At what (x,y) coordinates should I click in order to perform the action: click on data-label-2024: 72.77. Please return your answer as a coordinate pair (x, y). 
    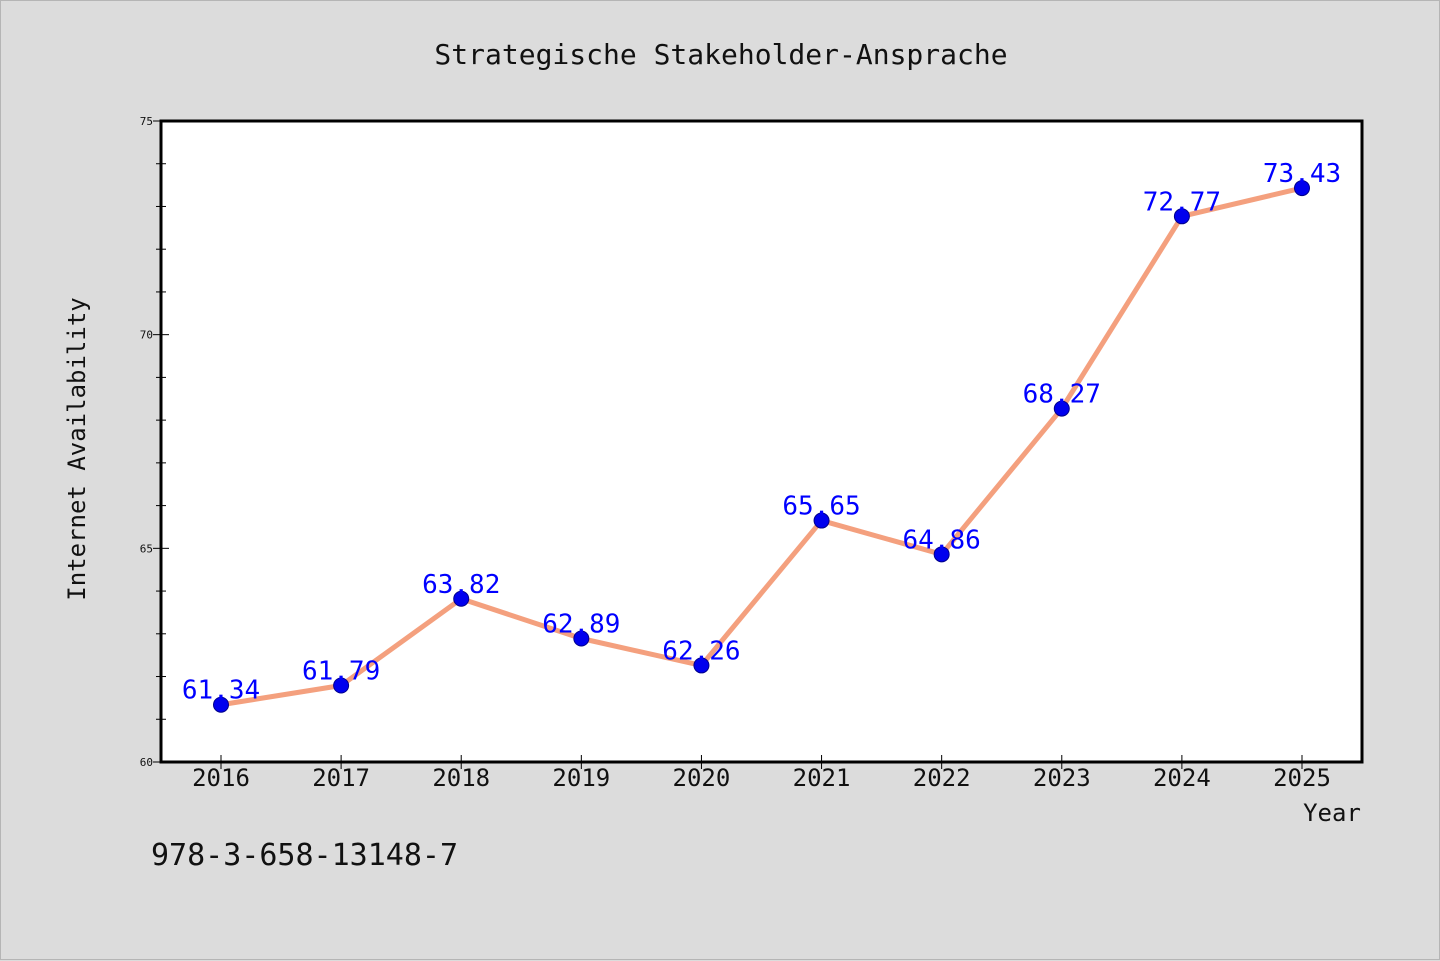
    Looking at the image, I should click on (1182, 202).